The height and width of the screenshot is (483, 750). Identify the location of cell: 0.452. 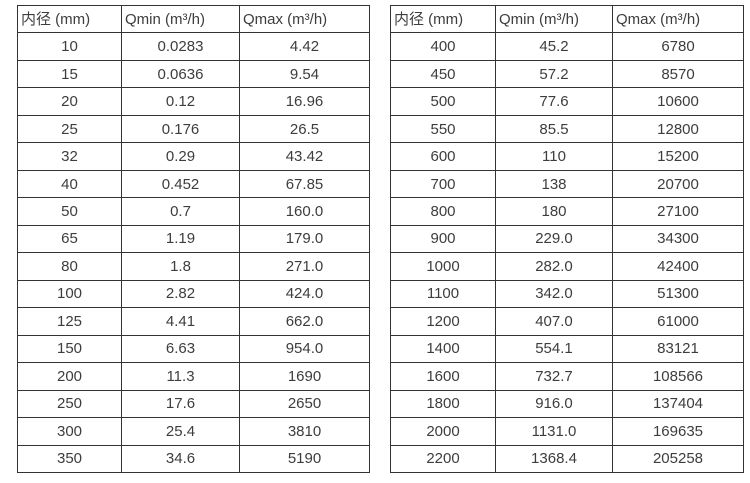
(180, 184).